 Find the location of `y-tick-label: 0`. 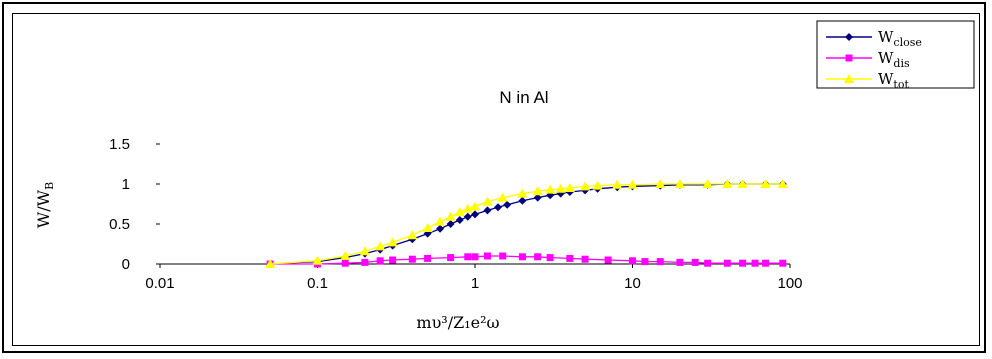

y-tick-label: 0 is located at coordinates (126, 264).